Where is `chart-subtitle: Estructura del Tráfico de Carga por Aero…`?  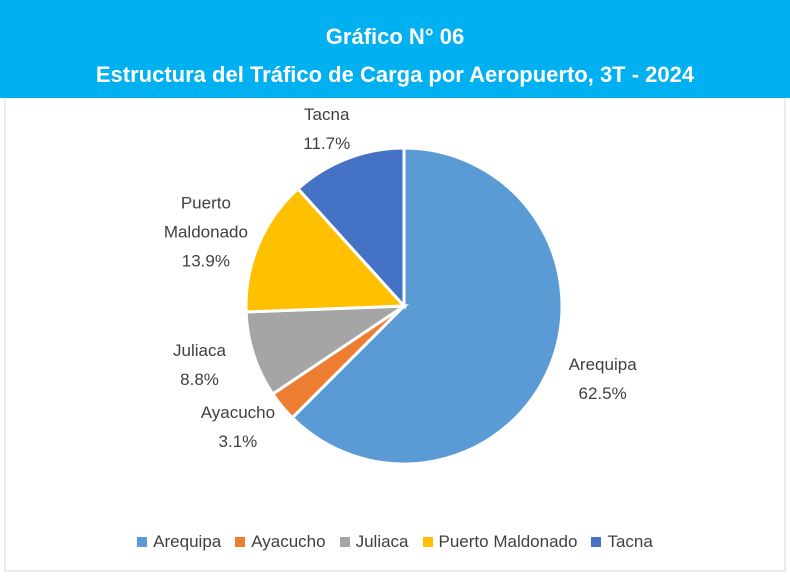 chart-subtitle: Estructura del Tráfico de Carga por Aero… is located at coordinates (395, 74).